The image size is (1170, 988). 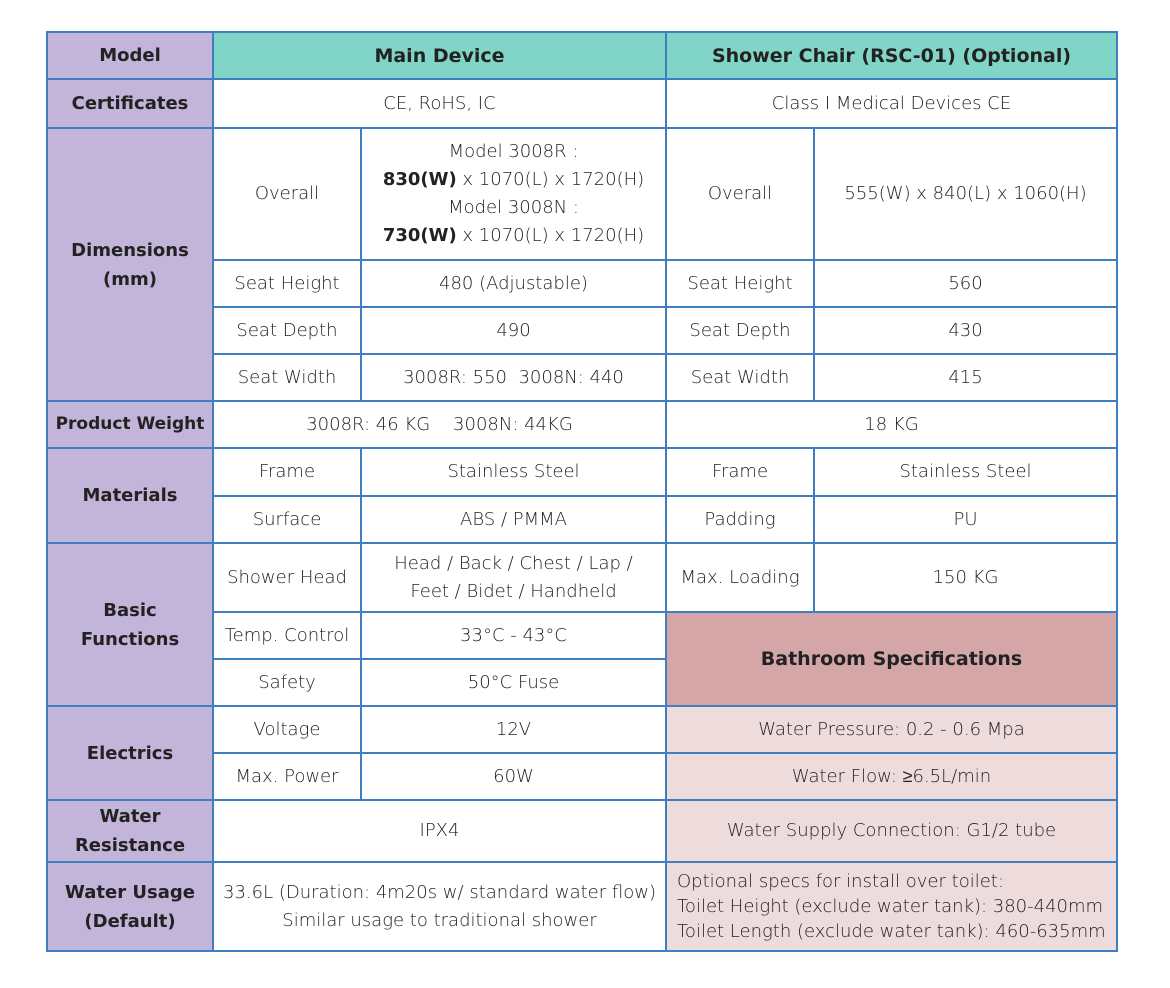 What do you see at coordinates (965, 472) in the screenshot?
I see `chair-frame: Stainless Steel` at bounding box center [965, 472].